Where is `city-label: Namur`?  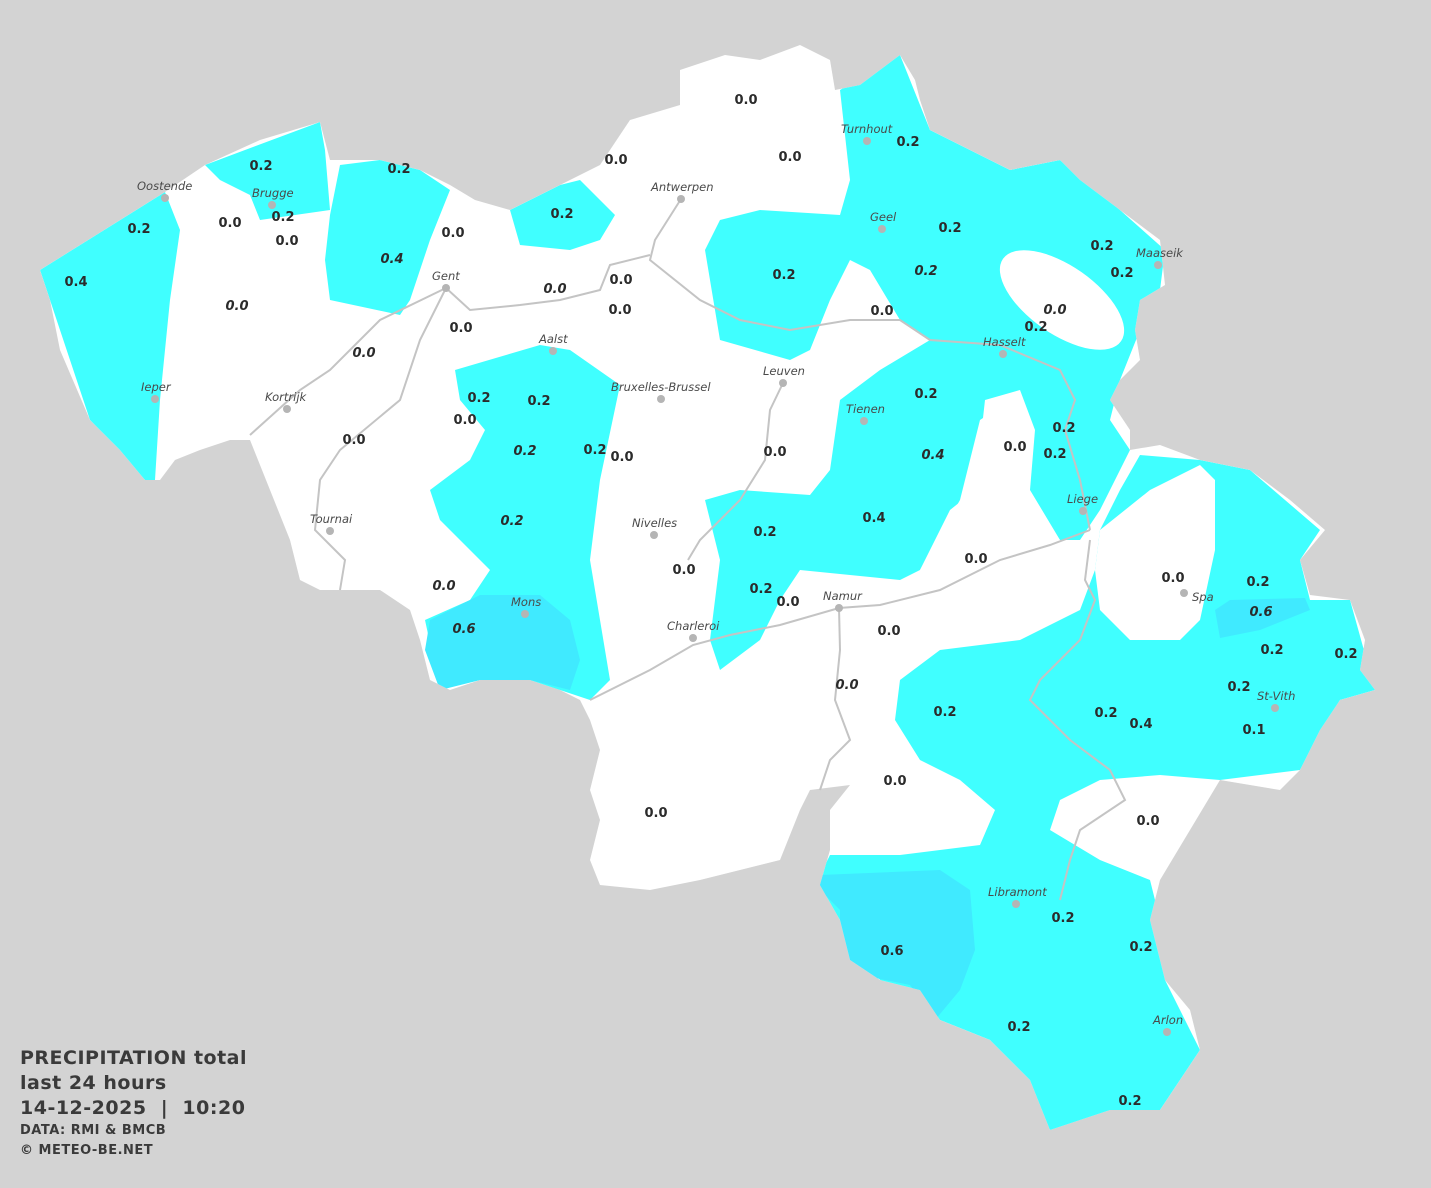 city-label: Namur is located at coordinates (843, 596).